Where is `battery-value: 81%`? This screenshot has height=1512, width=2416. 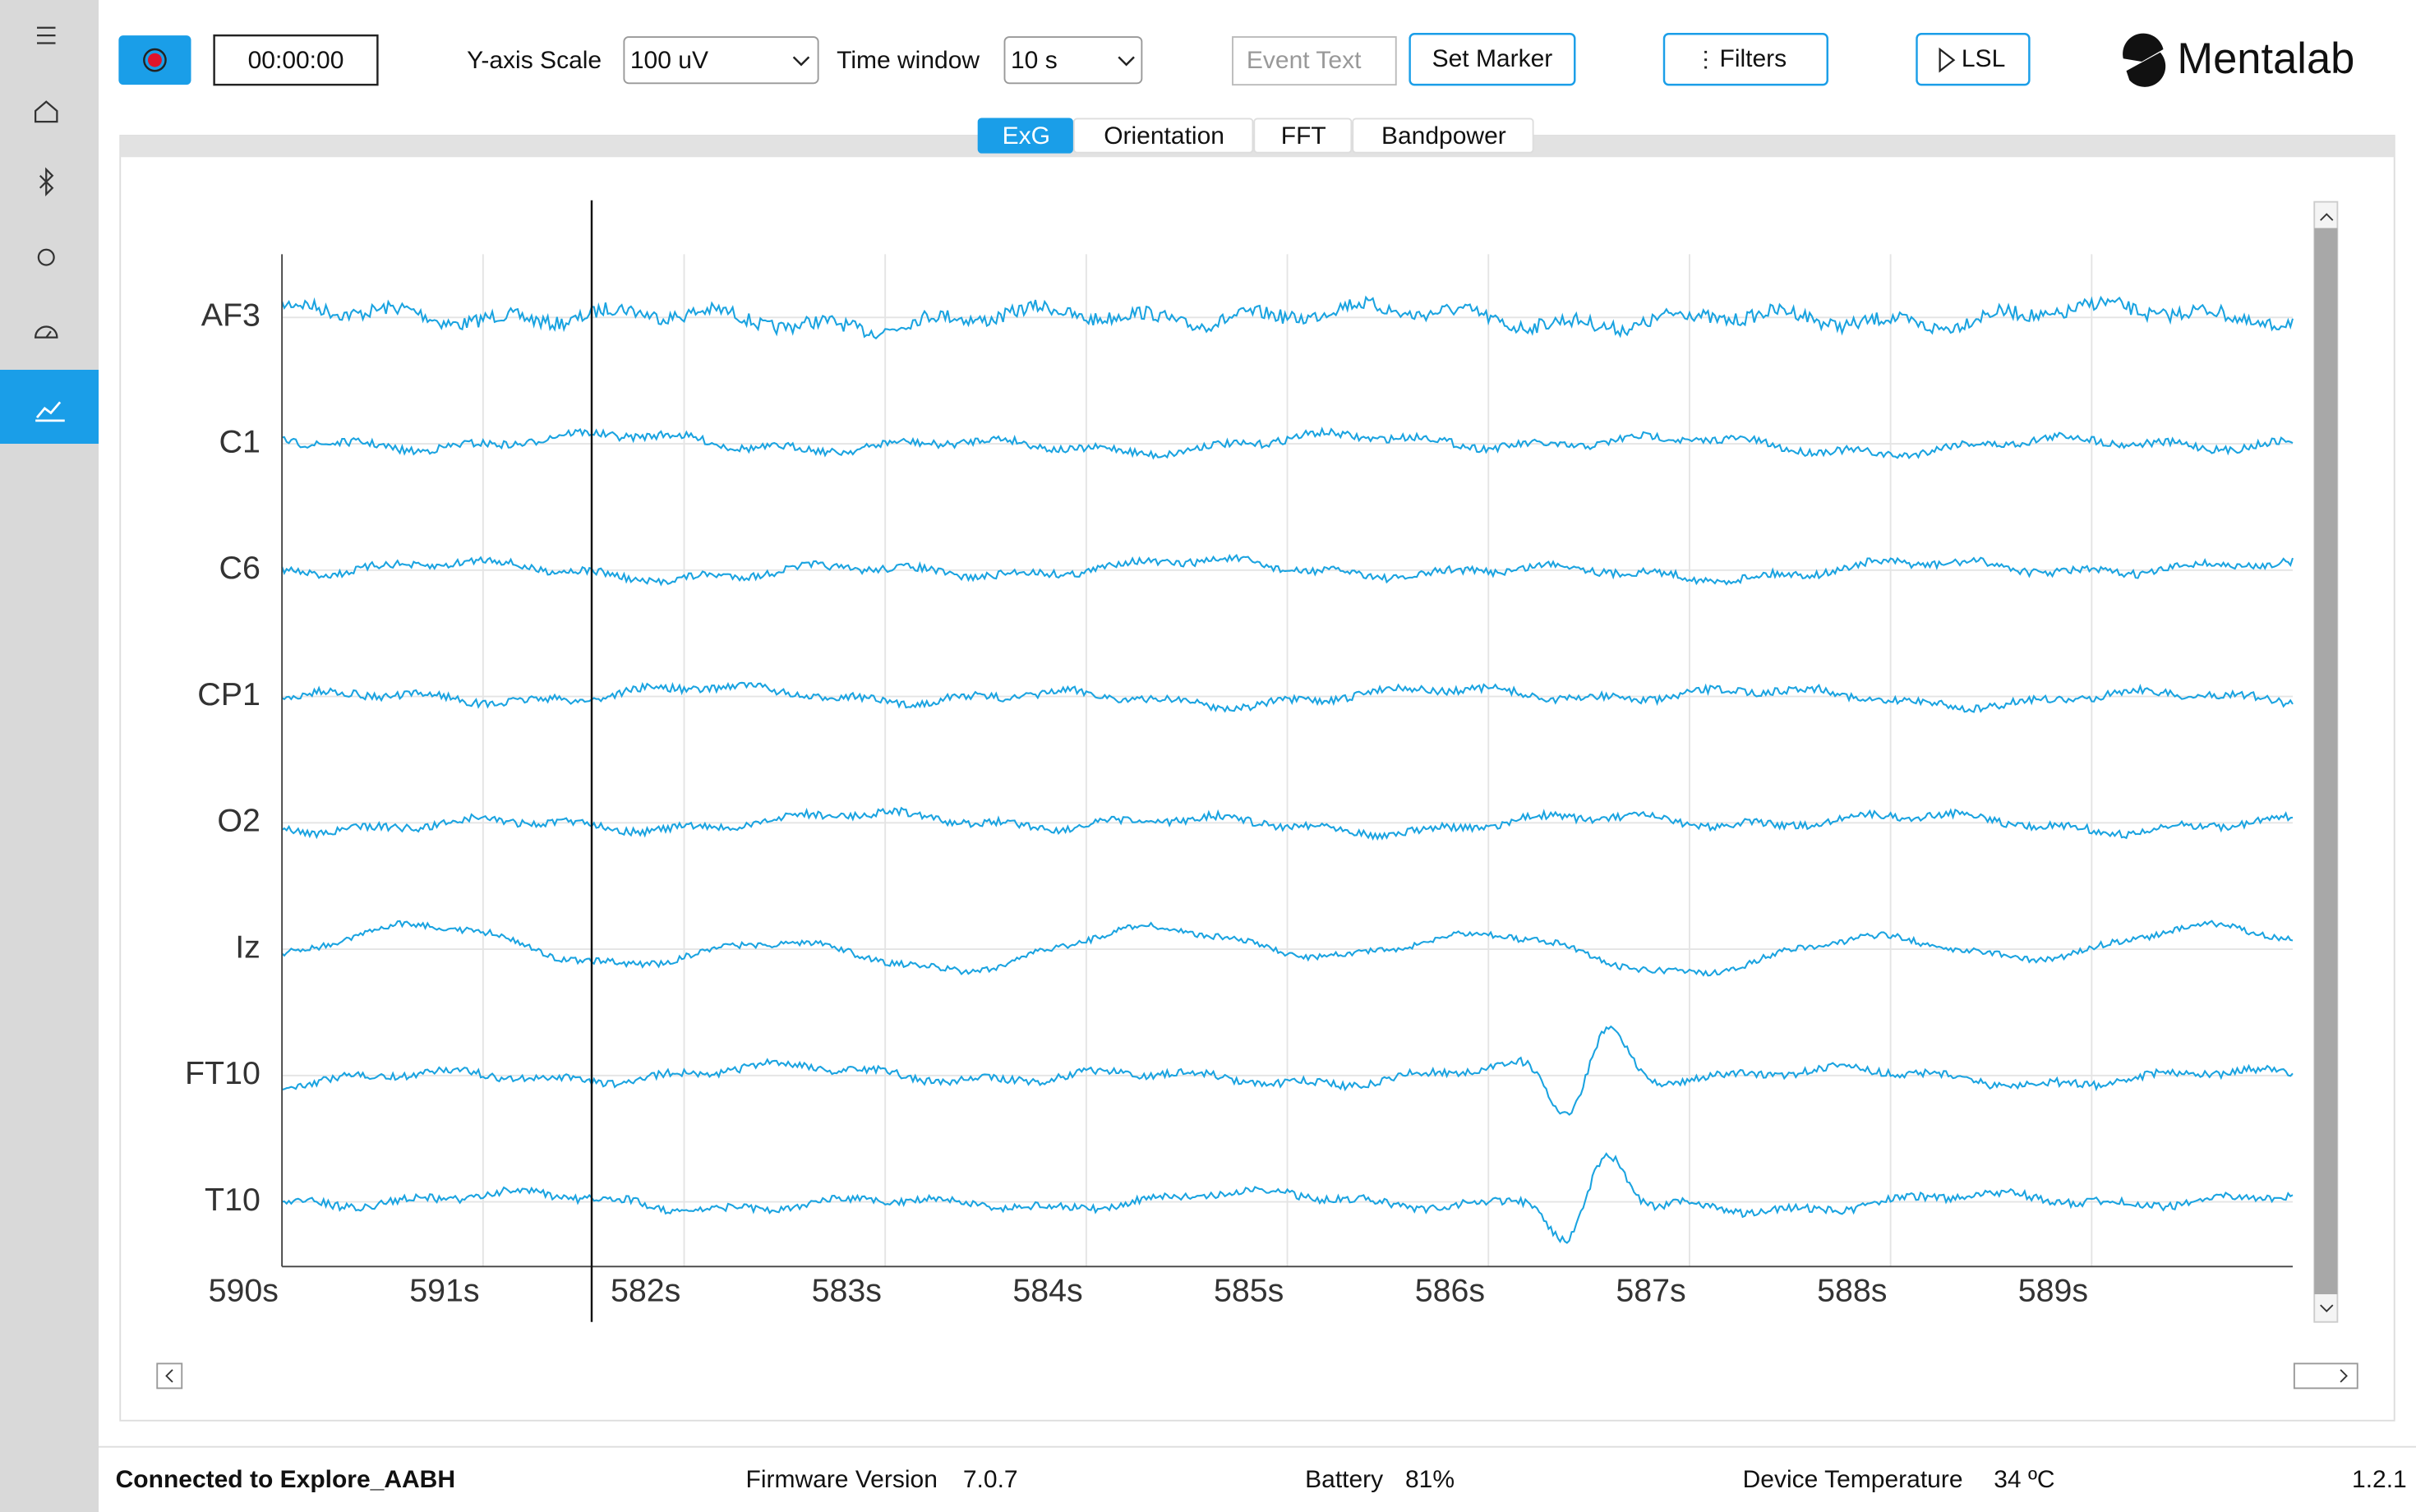
battery-value: 81% is located at coordinates (1430, 1479).